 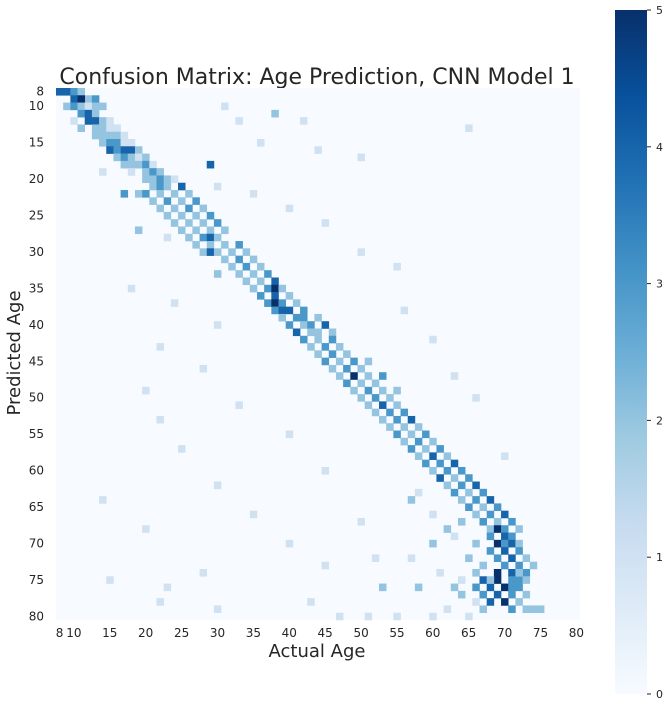 I want to click on y-tick-label: 80, so click(x=36, y=616).